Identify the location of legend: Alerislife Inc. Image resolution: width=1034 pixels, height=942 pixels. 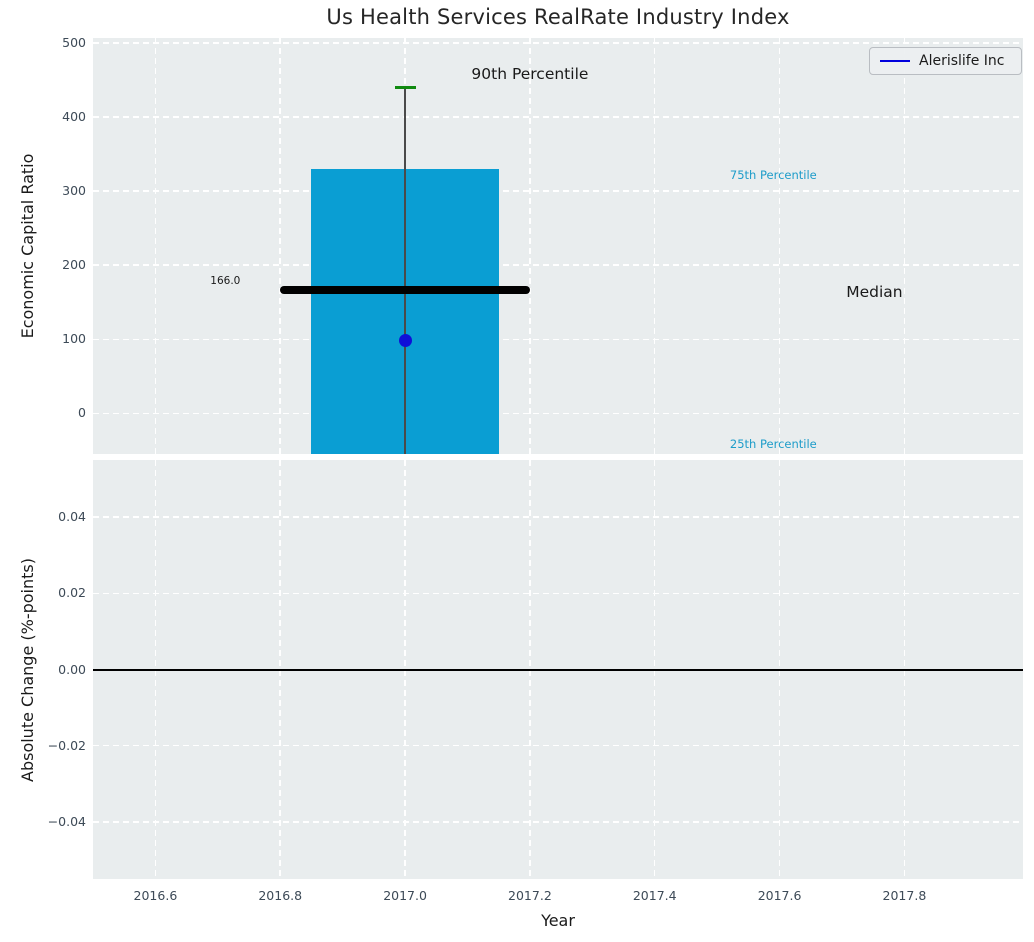
(945, 61).